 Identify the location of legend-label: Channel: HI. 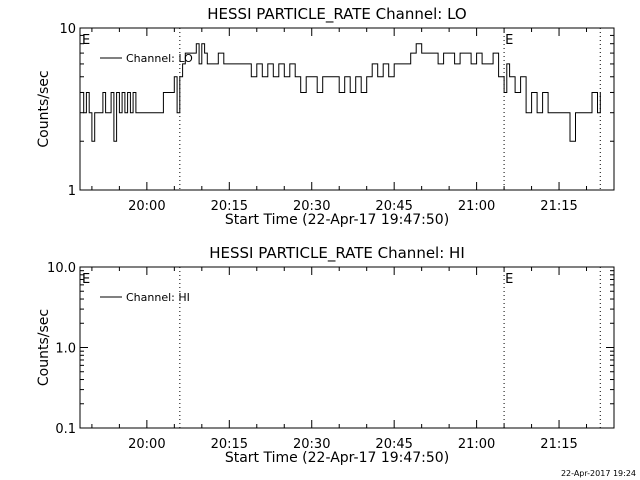
(158, 297).